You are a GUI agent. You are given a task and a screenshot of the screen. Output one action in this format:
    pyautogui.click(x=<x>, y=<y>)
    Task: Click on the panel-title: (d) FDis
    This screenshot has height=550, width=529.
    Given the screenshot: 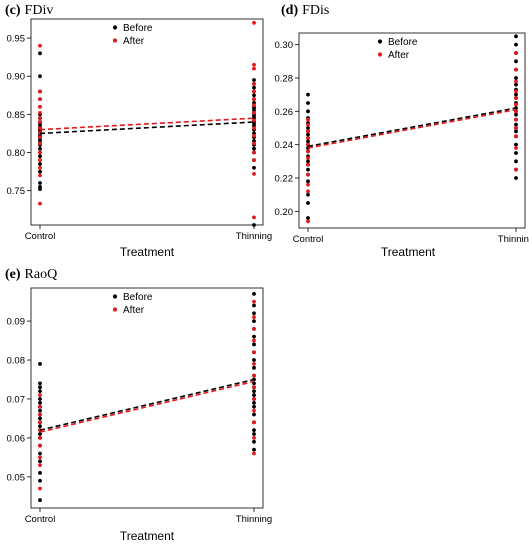 What is the action you would take?
    pyautogui.click(x=305, y=10)
    